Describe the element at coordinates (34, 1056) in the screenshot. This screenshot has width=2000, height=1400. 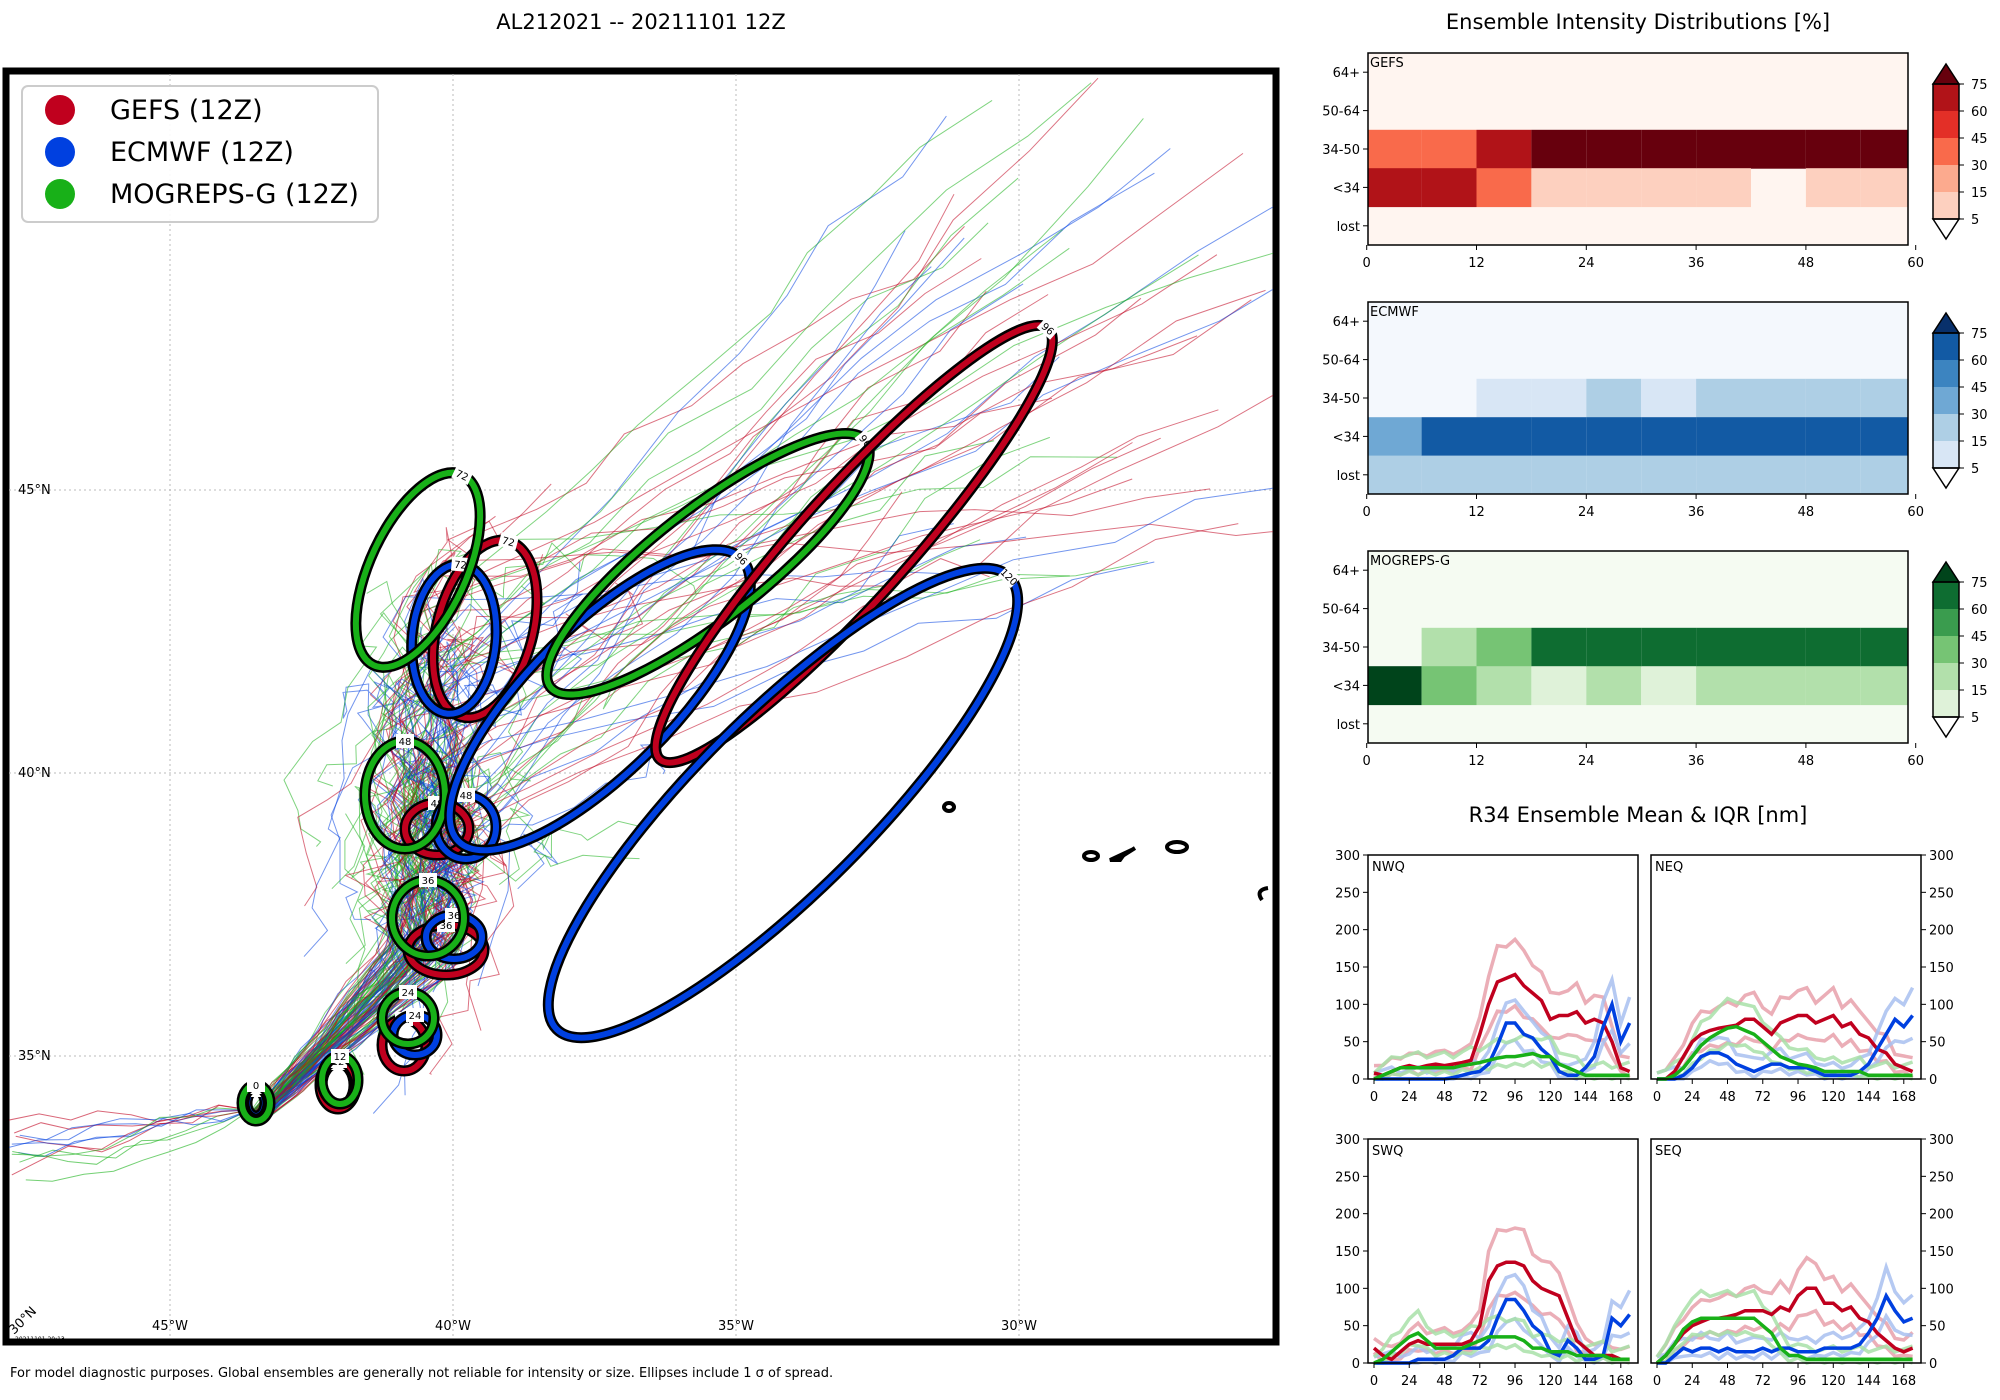
I see `lat-label: 35°N` at that location.